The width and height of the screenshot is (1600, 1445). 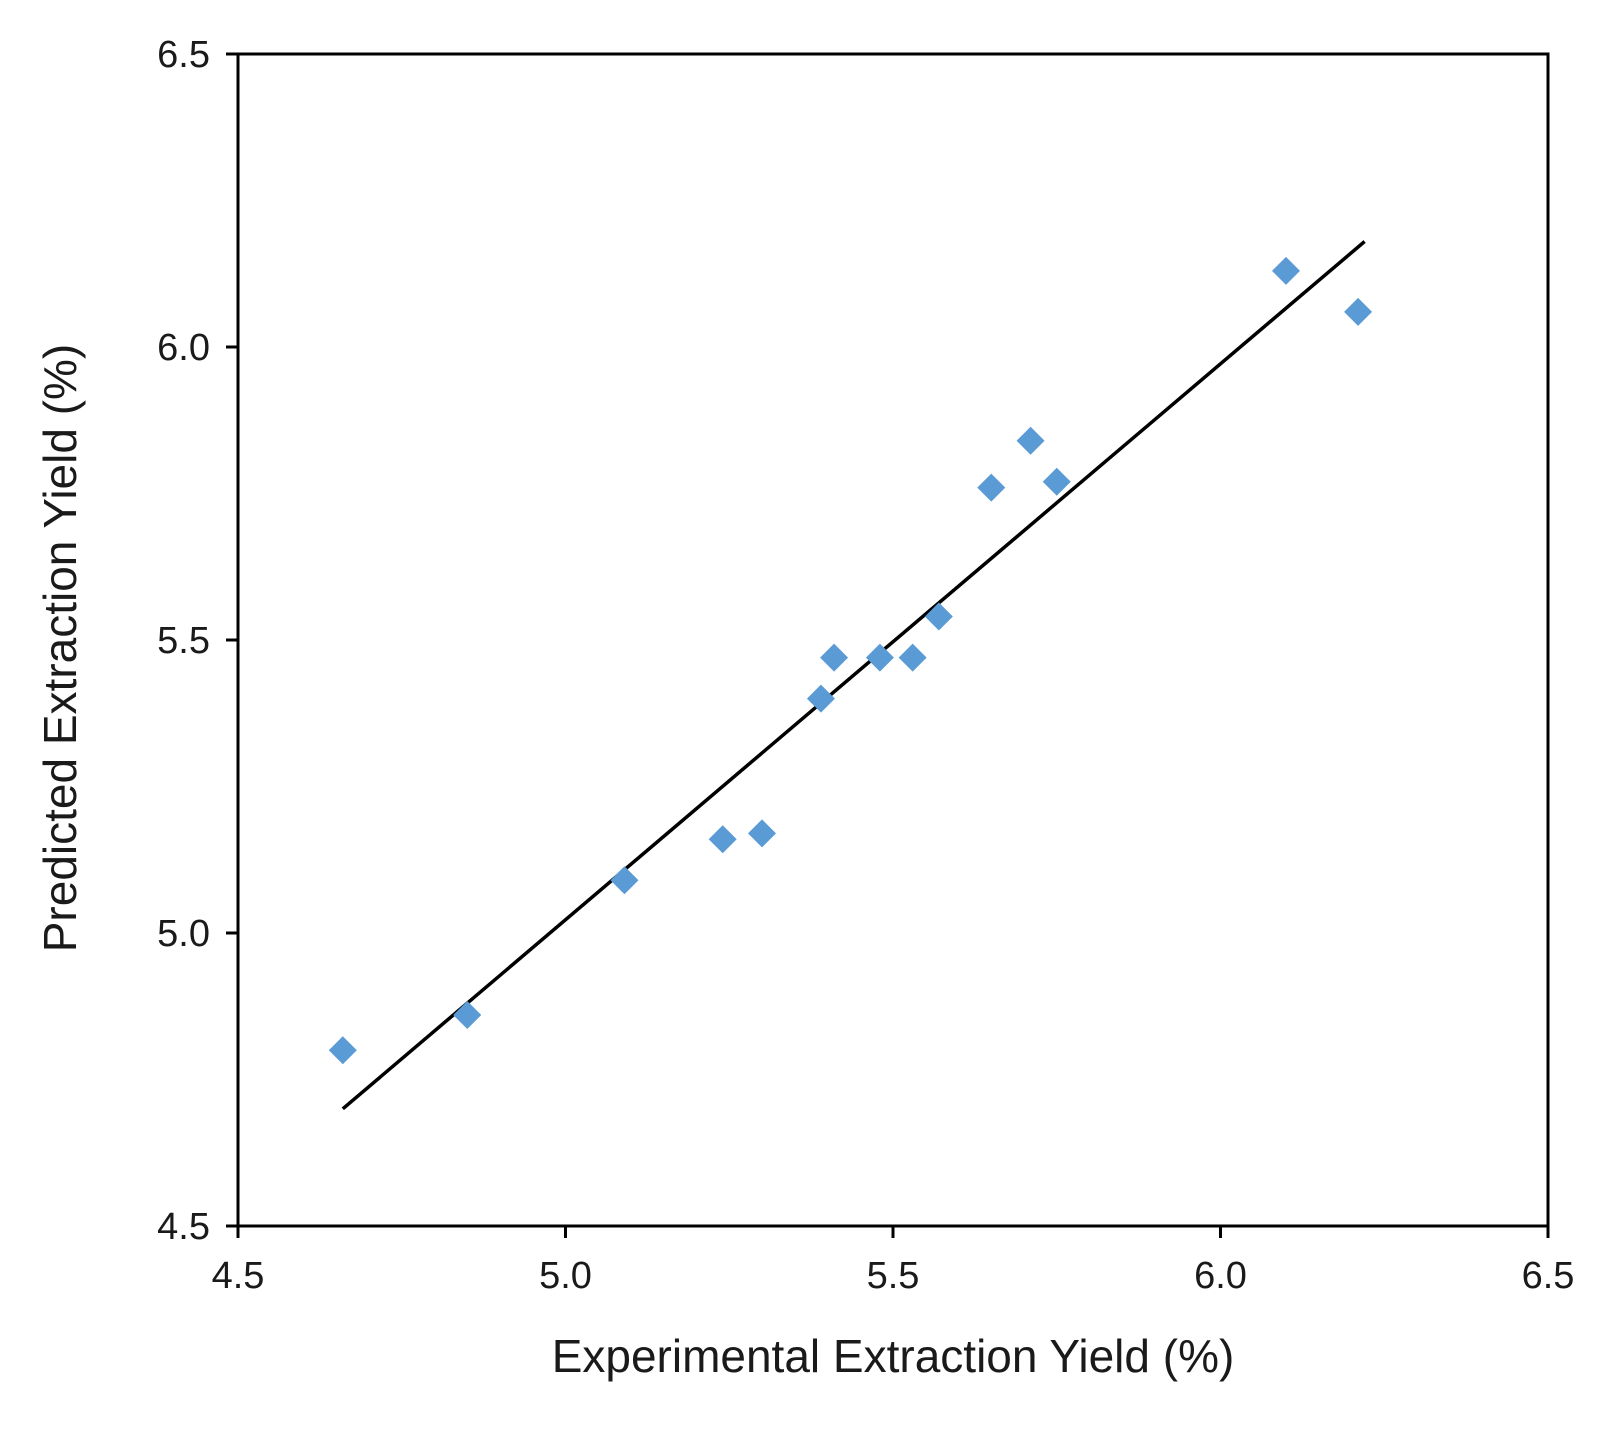 I want to click on y-tick-label: 4.5, so click(x=183, y=1227).